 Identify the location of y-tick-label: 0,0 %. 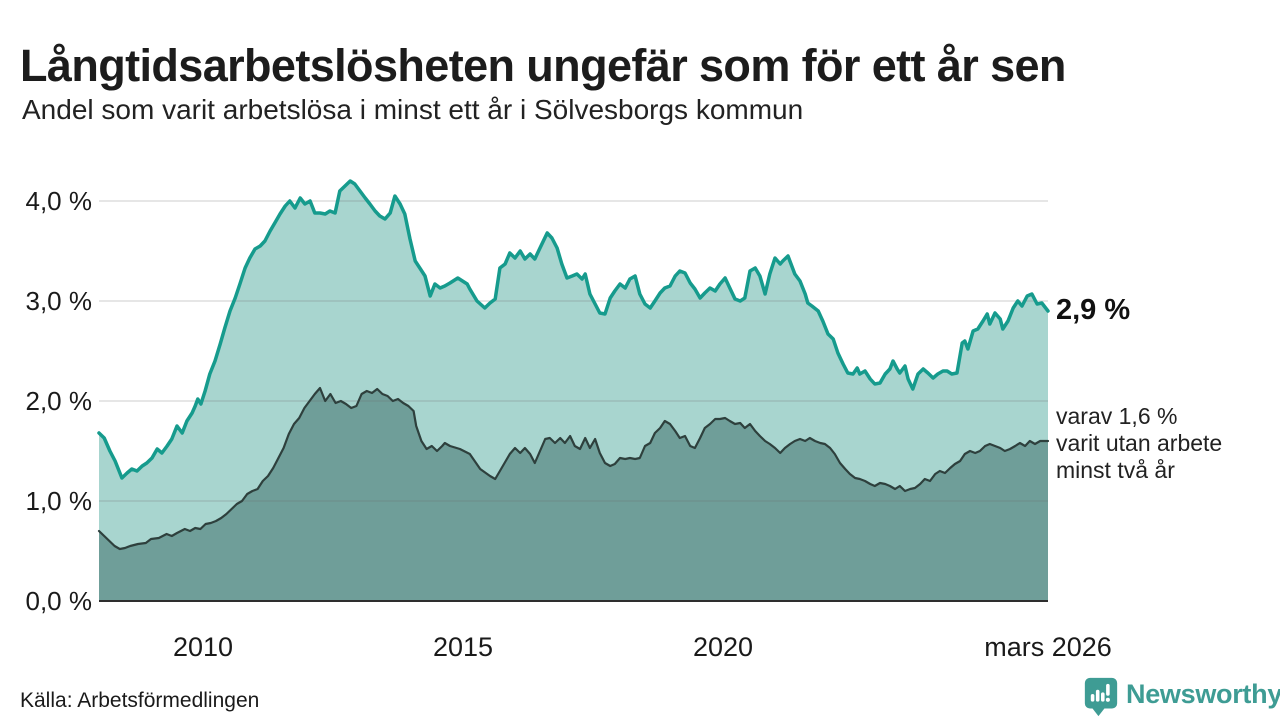
(59, 601).